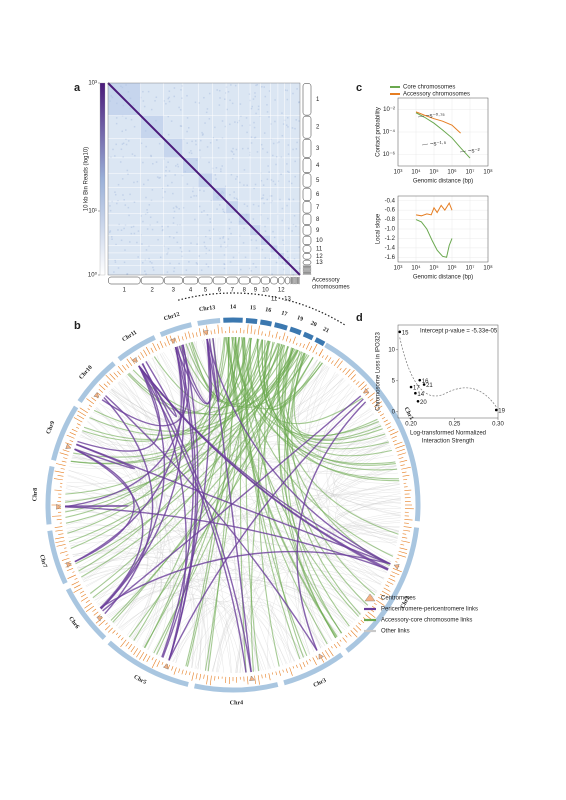  What do you see at coordinates (408, 413) in the screenshot?
I see `segment-label: Chr1` at bounding box center [408, 413].